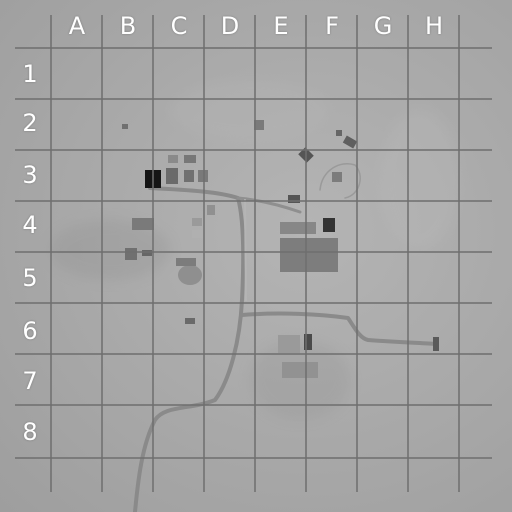 This screenshot has height=512, width=512. What do you see at coordinates (332, 26) in the screenshot?
I see `grid-column-label: F` at bounding box center [332, 26].